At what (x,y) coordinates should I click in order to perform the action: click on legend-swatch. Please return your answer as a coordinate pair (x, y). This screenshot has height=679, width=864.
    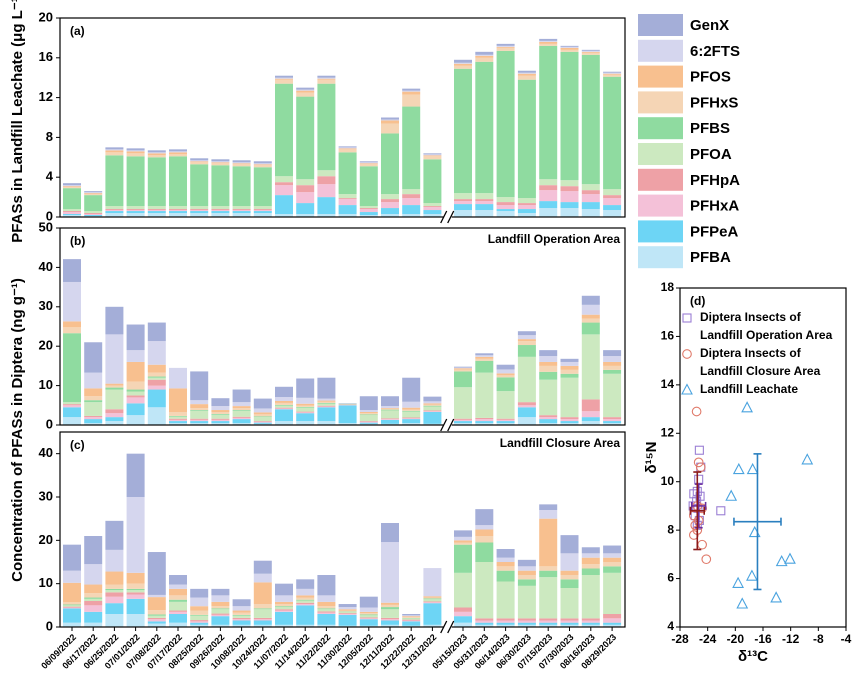
    Looking at the image, I should click on (660, 128).